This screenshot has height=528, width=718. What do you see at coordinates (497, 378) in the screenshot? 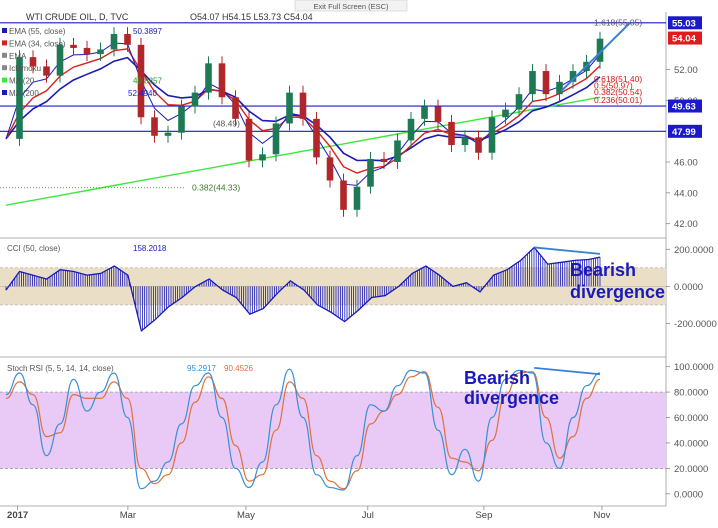
I see `stoch-rsi-annotation-line1: Bearish` at bounding box center [497, 378].